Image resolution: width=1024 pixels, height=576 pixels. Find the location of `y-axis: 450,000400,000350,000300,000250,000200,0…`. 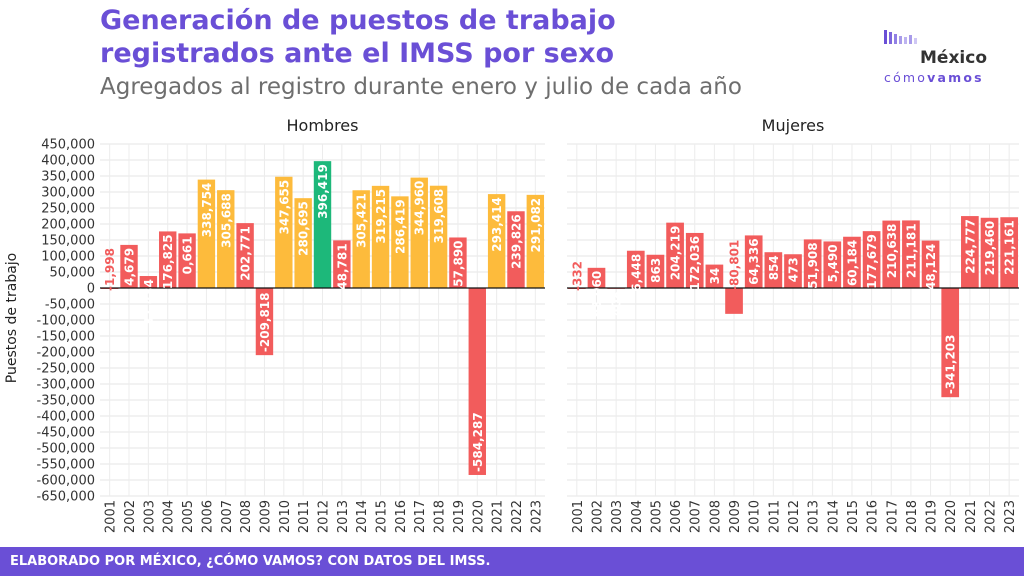

y-axis: 450,000400,000350,000300,000250,000200,0… is located at coordinates (66, 321).